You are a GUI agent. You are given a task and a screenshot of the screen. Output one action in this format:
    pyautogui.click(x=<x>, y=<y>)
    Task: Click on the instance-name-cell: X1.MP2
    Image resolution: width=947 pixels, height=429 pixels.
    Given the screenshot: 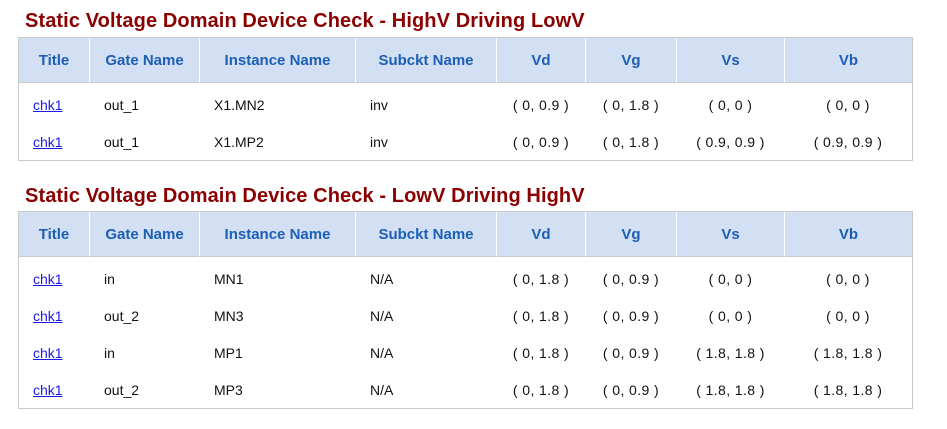 What is the action you would take?
    pyautogui.click(x=278, y=141)
    